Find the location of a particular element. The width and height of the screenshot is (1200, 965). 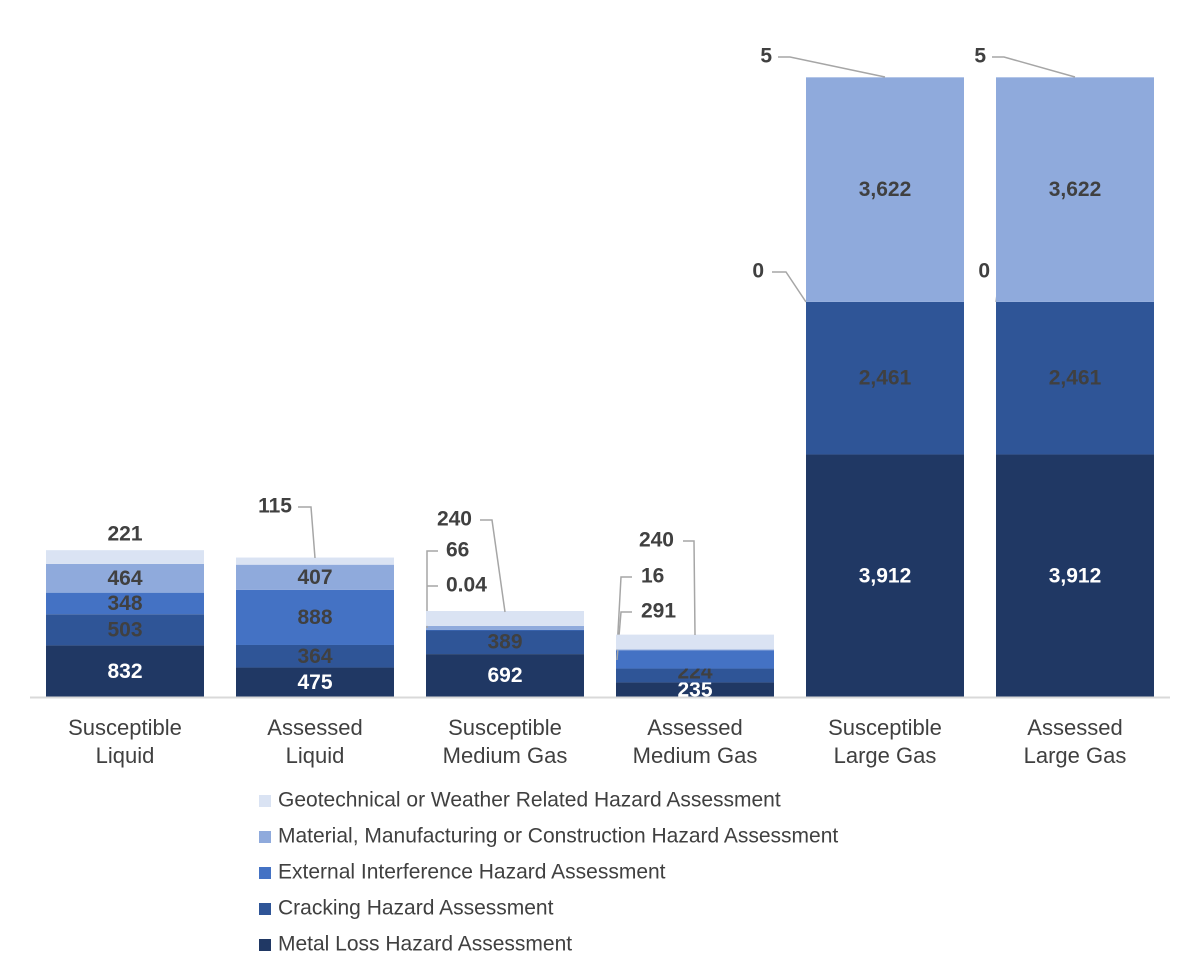

data-label: 291 is located at coordinates (658, 611).